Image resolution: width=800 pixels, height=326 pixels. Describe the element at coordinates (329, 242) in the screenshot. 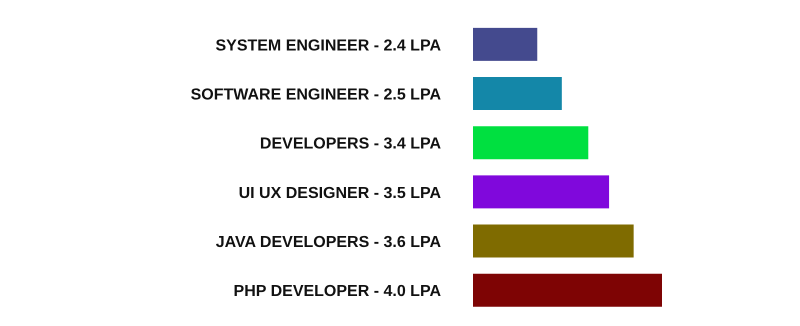

I see `y-tick-label: JAVA DEVELOPERS - 3.6 LPA` at that location.